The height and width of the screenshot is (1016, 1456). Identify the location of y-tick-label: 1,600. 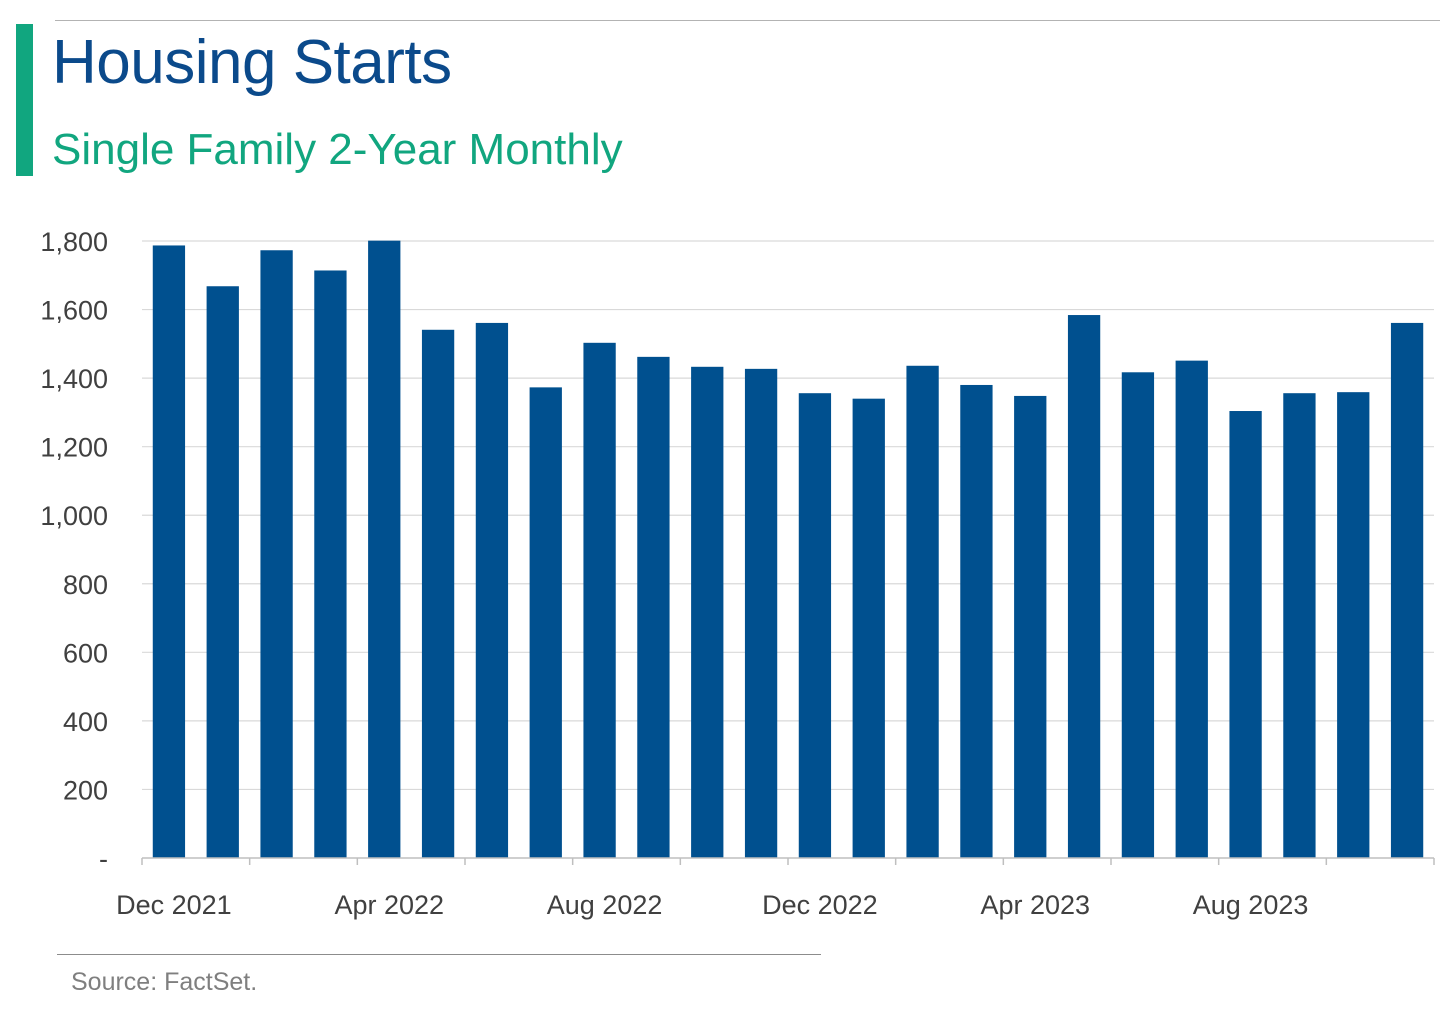
(74, 311).